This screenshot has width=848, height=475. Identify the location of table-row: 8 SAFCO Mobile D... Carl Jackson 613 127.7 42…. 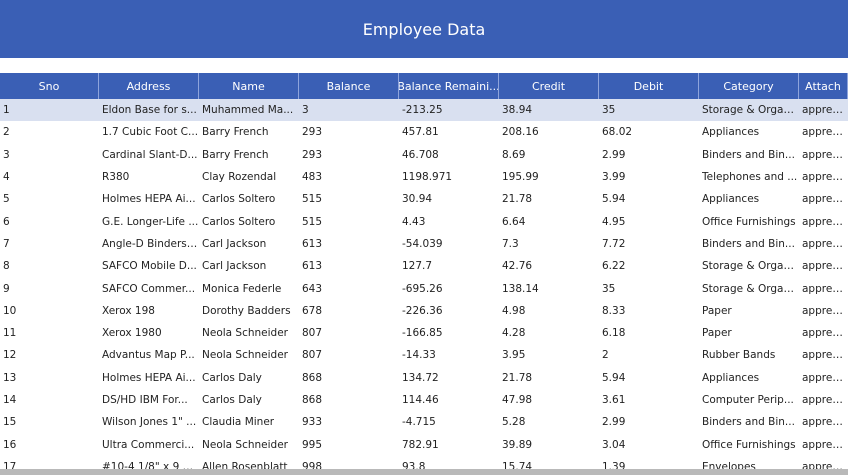
(424, 266).